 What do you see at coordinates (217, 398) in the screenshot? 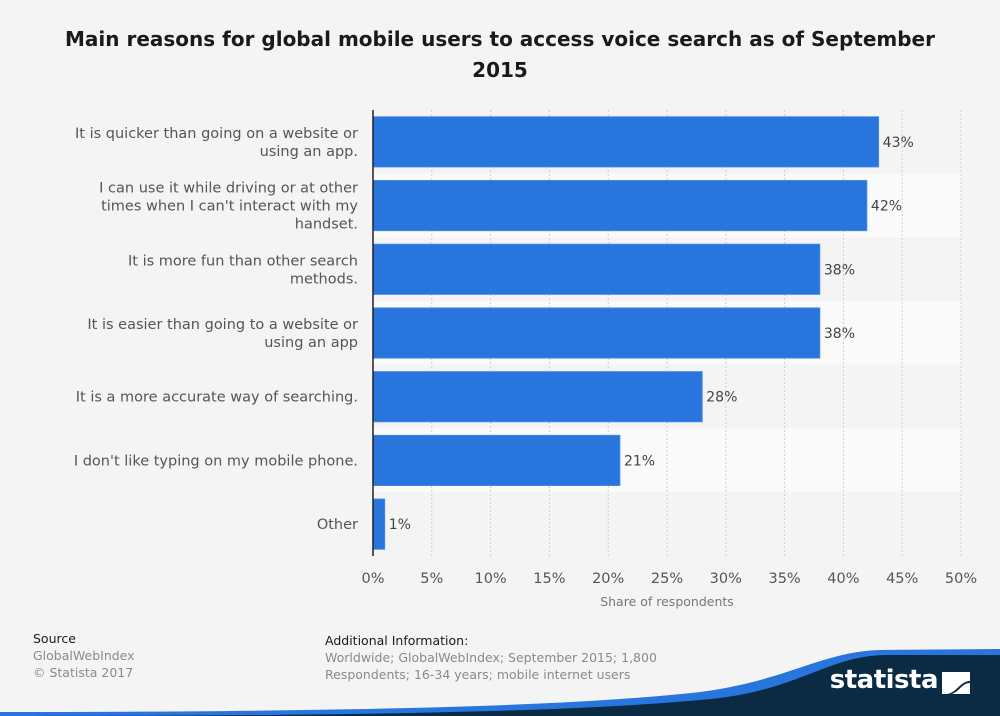
I see `category-label: It is a more accurate way of searching.` at bounding box center [217, 398].